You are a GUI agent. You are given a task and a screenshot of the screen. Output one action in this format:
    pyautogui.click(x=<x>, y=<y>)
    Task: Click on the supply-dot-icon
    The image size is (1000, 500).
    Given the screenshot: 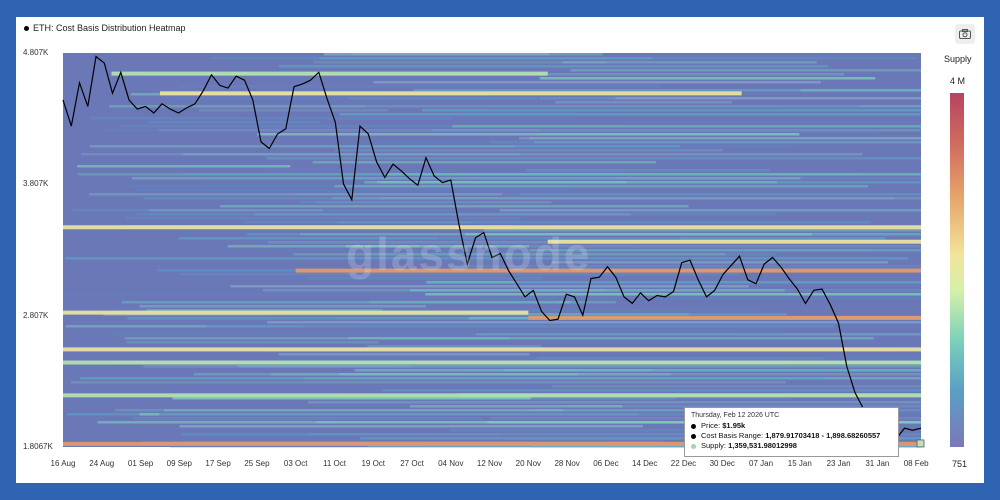 What is the action you would take?
    pyautogui.click(x=693, y=446)
    